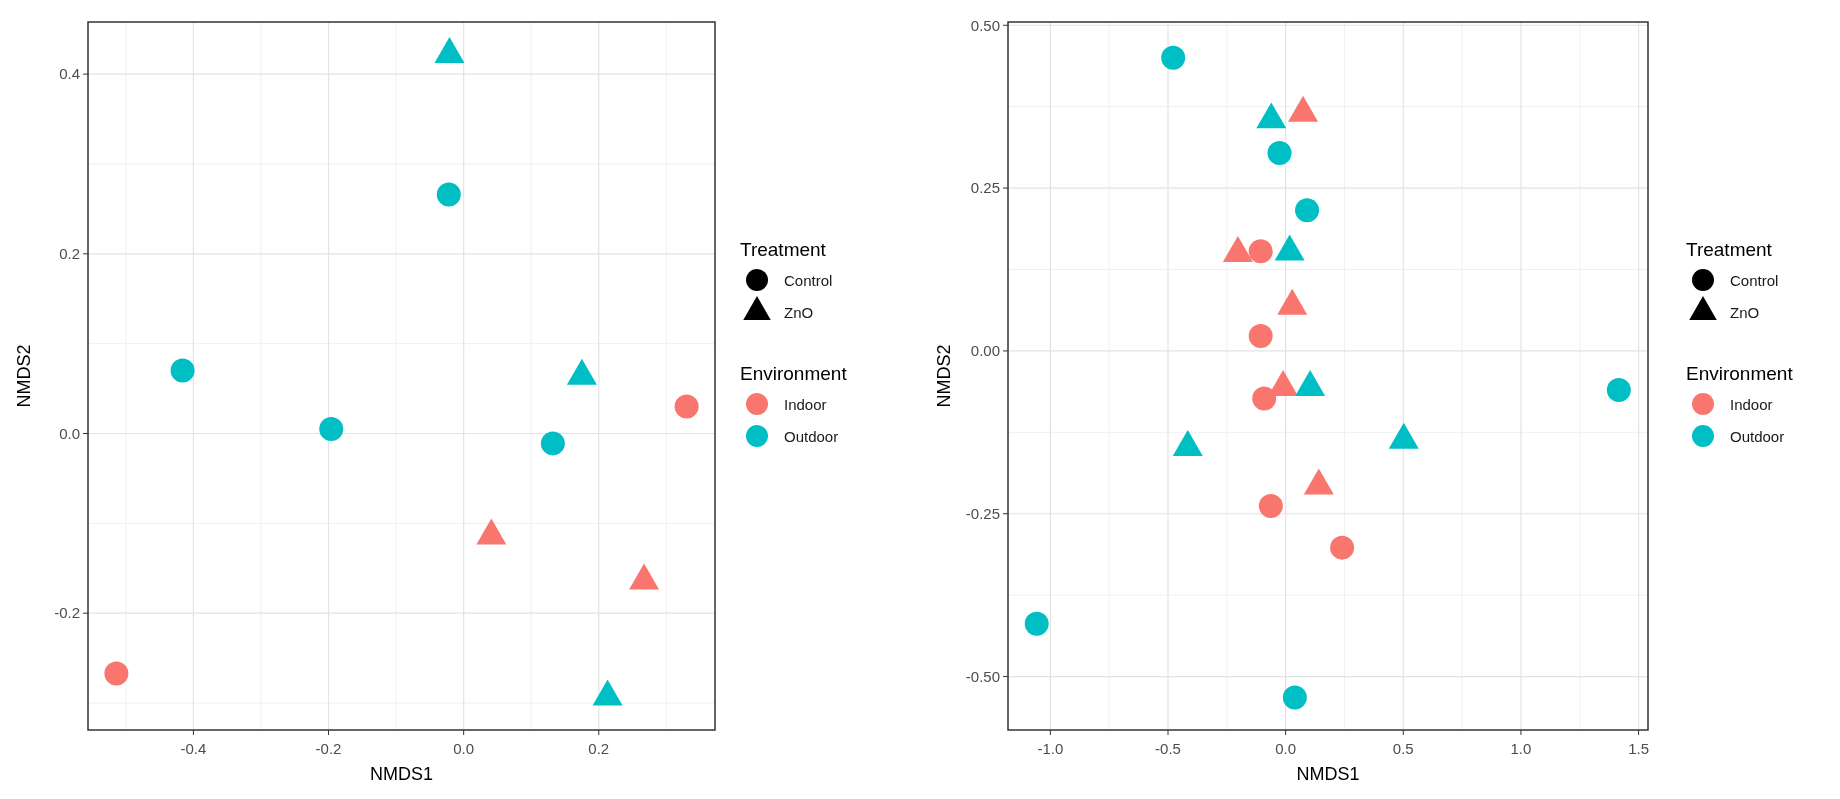 The width and height of the screenshot is (1840, 799). Describe the element at coordinates (985, 188) in the screenshot. I see `y-tick-label: 0.25` at that location.